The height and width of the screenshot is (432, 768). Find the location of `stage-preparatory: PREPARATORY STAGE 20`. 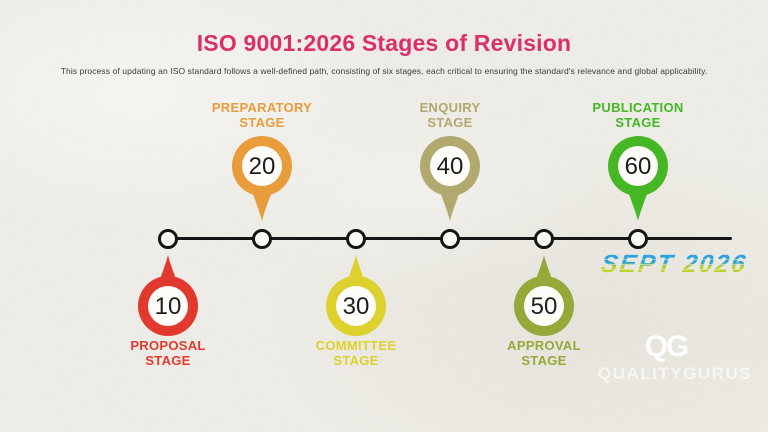

stage-preparatory: PREPARATORY STAGE 20 is located at coordinates (262, 164).